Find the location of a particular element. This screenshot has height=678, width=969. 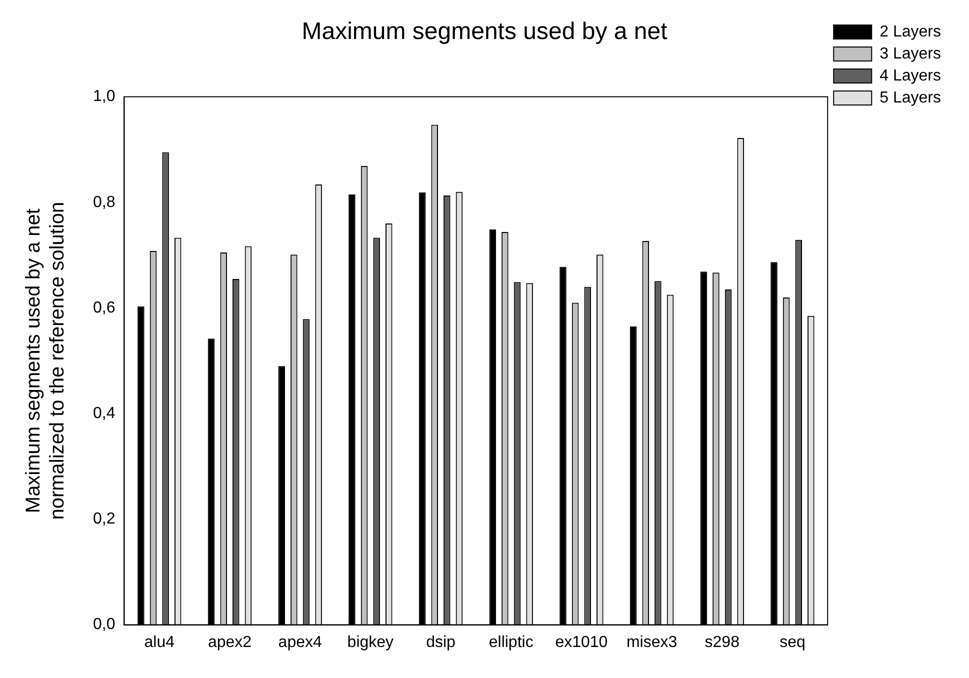

y-axis-title: Maximum segments used by a net normalized to the reference solution is located at coordinates (45, 361).